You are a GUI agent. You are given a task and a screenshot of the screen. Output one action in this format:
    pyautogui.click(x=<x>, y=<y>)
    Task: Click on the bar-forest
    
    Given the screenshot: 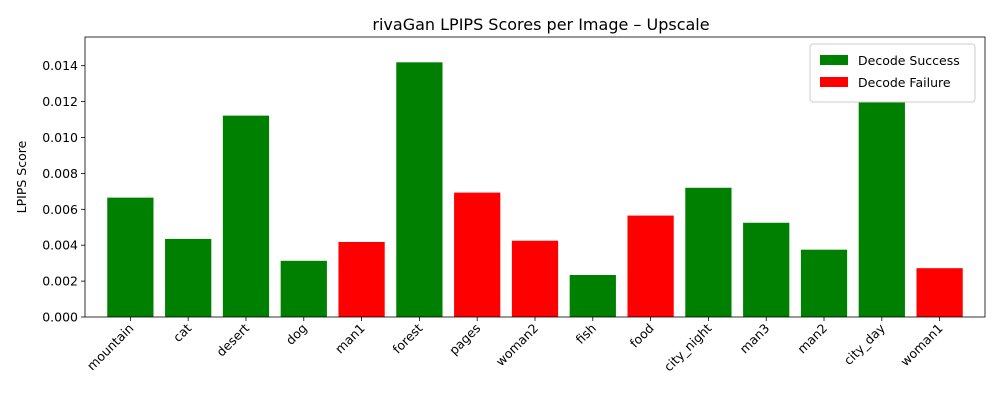 What is the action you would take?
    pyautogui.click(x=419, y=190)
    